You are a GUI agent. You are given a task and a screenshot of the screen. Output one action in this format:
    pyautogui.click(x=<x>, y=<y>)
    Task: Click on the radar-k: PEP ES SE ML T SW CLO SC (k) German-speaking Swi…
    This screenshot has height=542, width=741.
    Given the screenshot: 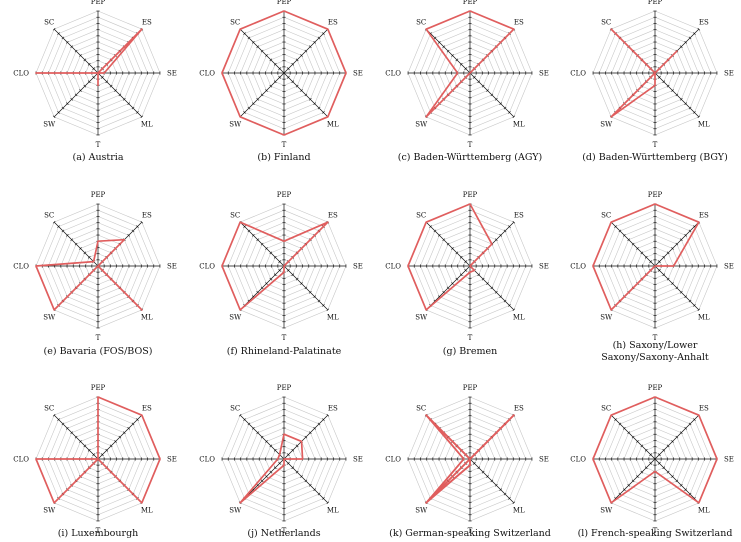 What is the action you would take?
    pyautogui.click(x=468, y=461)
    